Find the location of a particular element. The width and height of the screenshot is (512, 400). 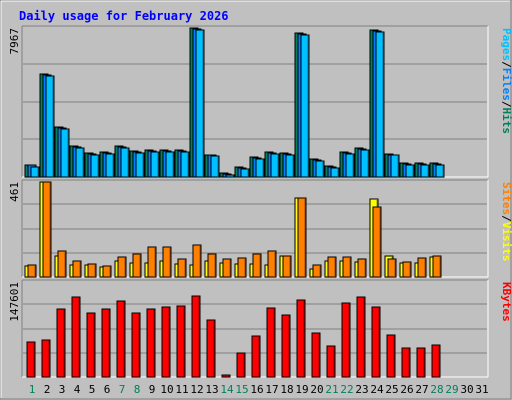

x-tick-label: 10 is located at coordinates (166, 389).